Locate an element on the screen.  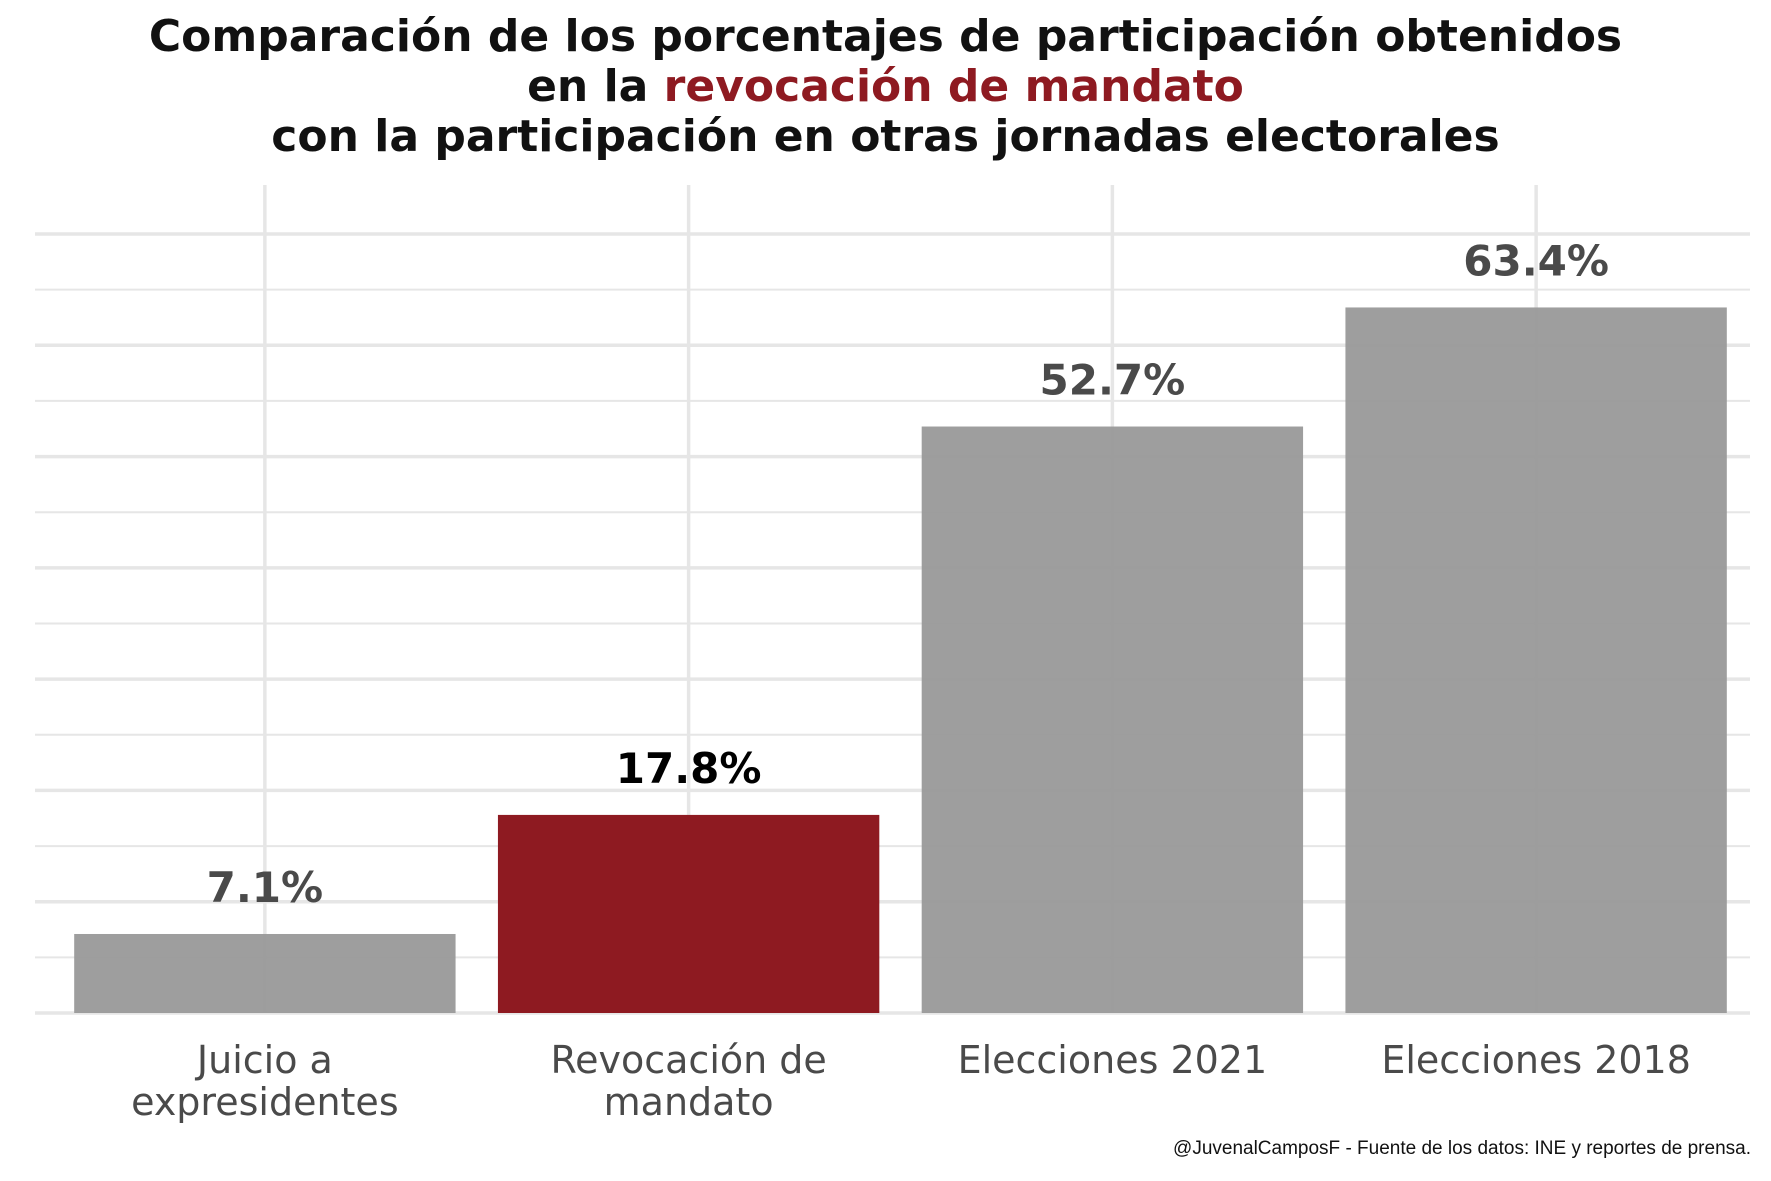
x-tick-label-0-0: Juicio a is located at coordinates (264, 1060).